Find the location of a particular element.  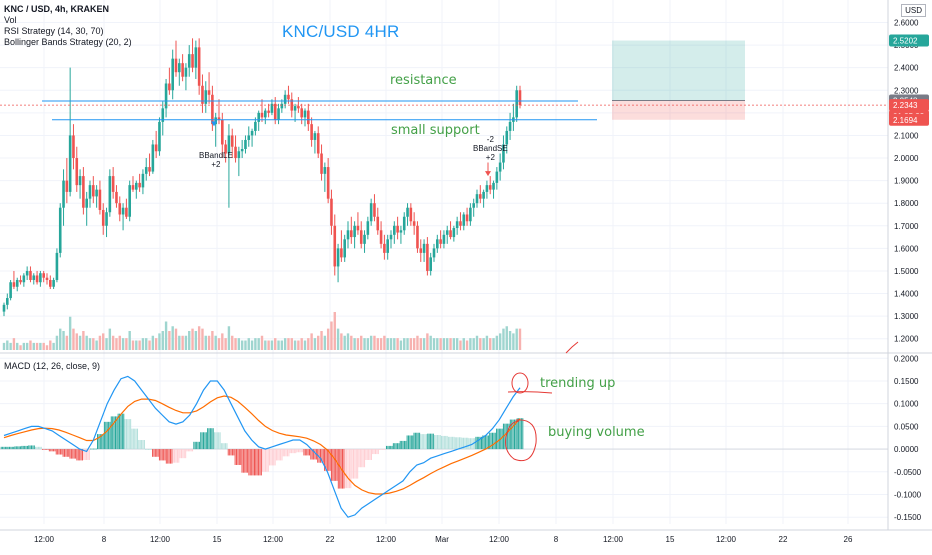

macd-signal-line is located at coordinates (262, 445).